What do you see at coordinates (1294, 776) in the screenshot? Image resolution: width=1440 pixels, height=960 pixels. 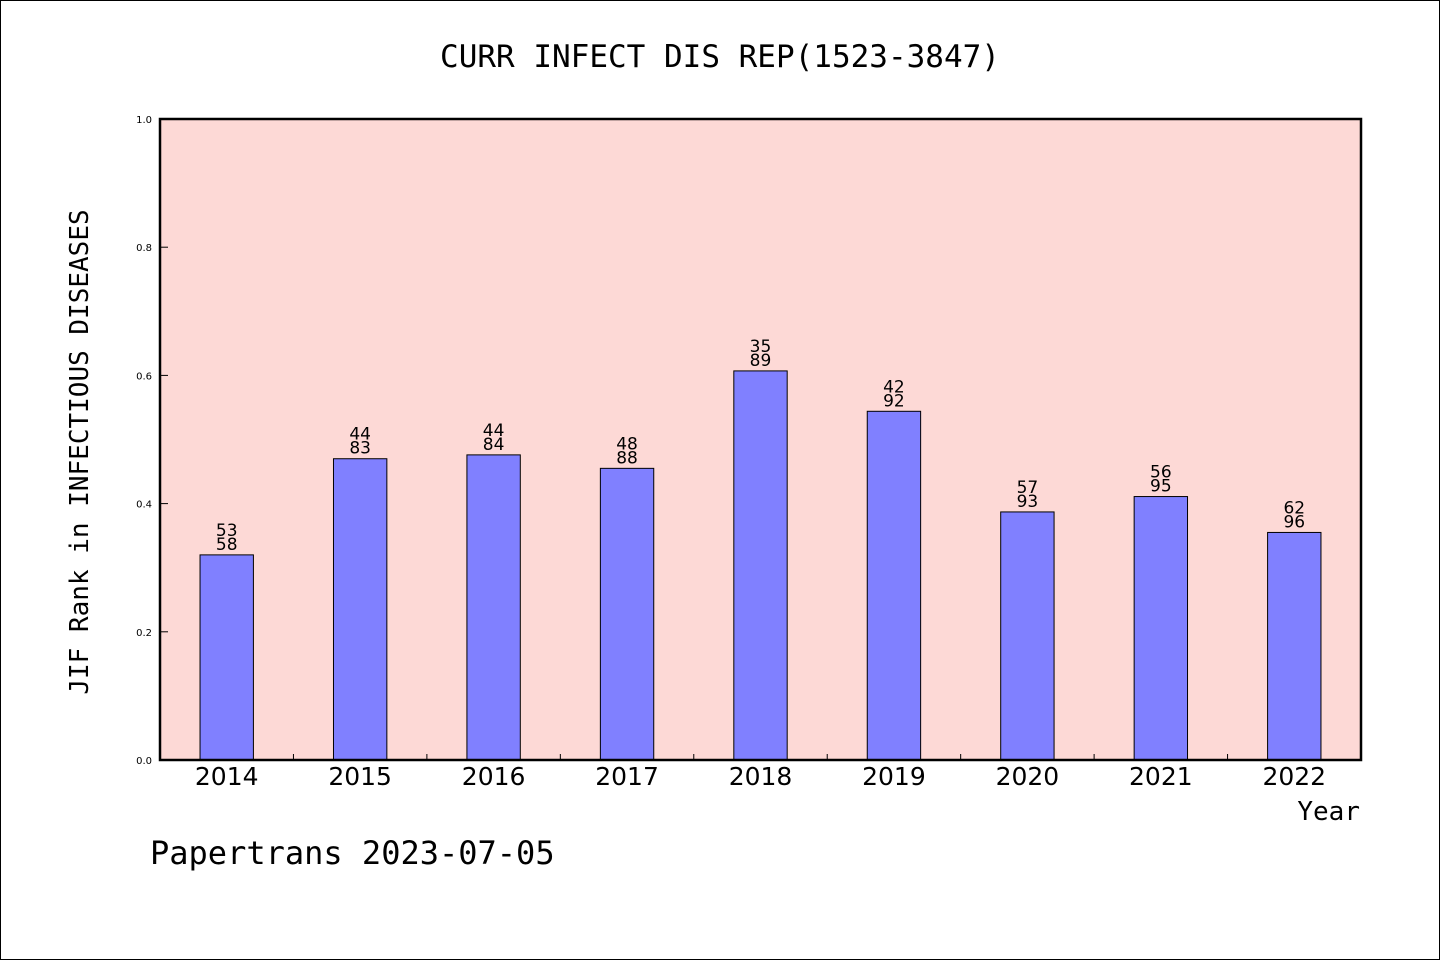 I see `x-tick-label: 2022` at bounding box center [1294, 776].